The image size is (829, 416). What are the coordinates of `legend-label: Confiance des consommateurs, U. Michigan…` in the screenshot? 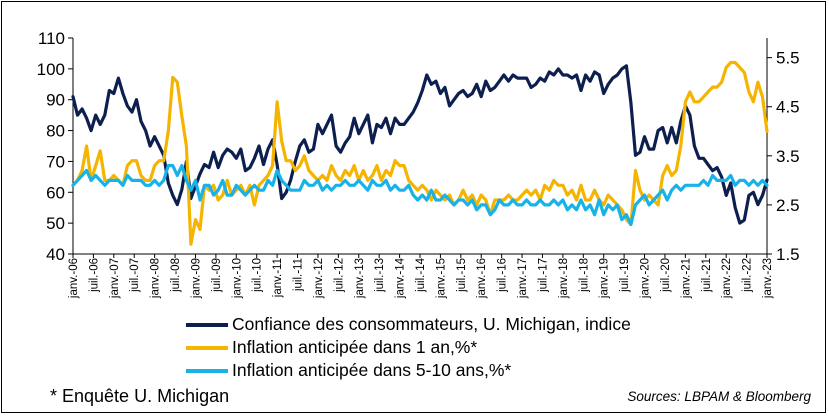 It's located at (431, 324).